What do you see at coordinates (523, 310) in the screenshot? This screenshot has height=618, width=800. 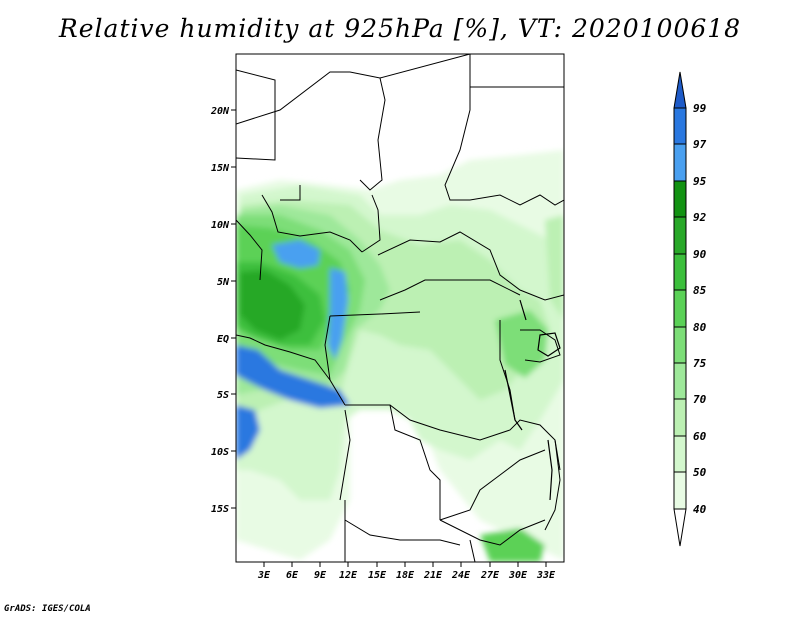 I see `lake-albert` at bounding box center [523, 310].